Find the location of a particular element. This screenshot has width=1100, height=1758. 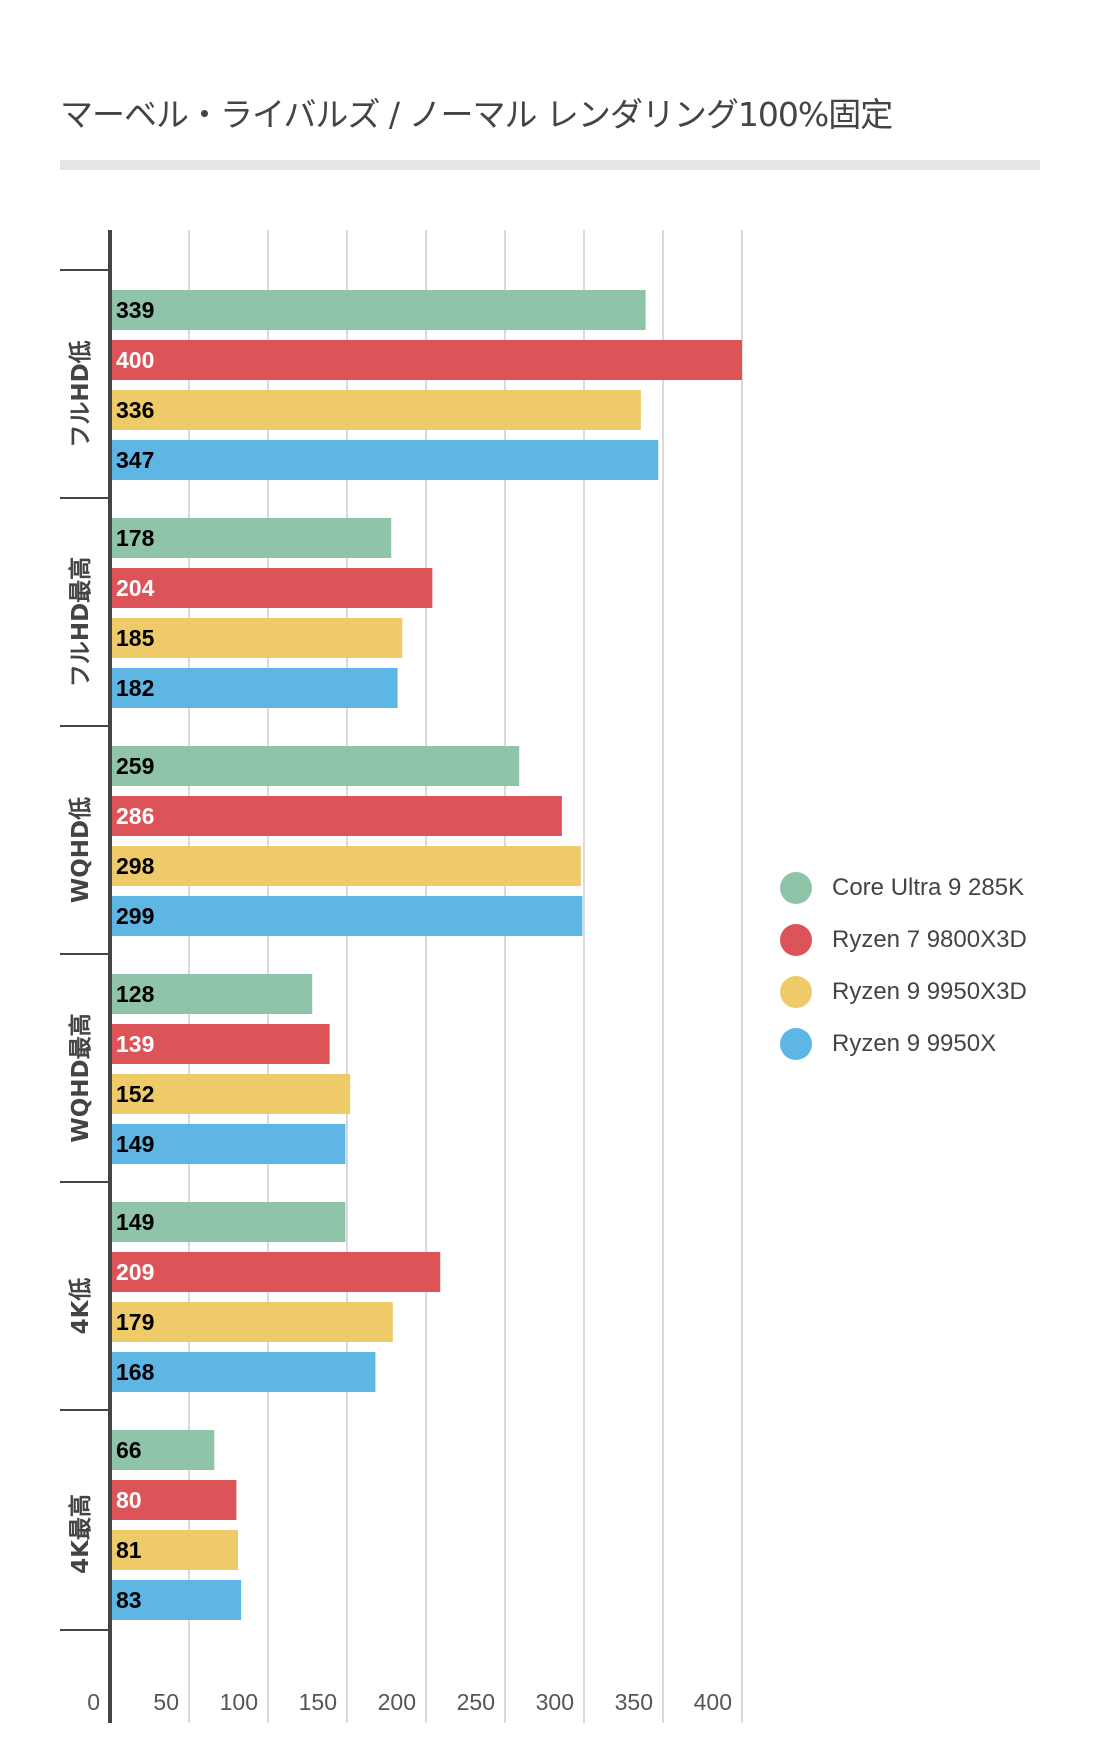

x-axis-ticks: 0 50 100 150 200 250 300 350 400 is located at coordinates (409, 1702).